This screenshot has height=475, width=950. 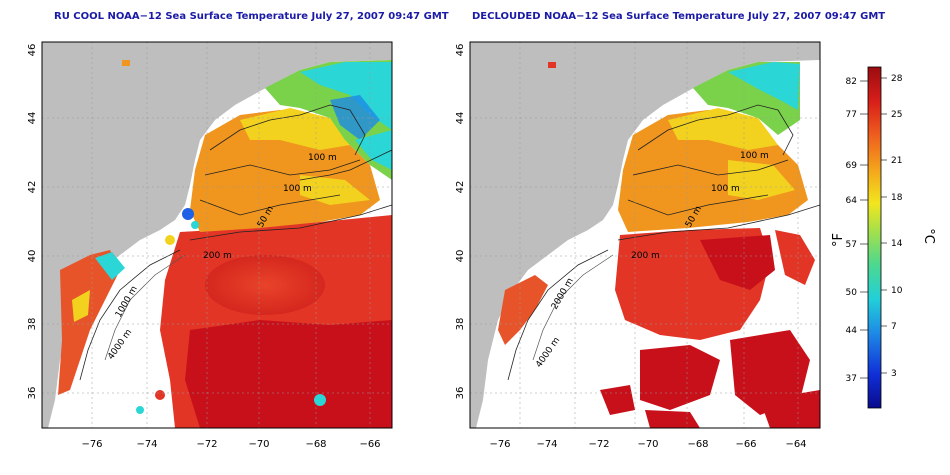 What do you see at coordinates (851, 115) in the screenshot?
I see `f-tick: 77` at bounding box center [851, 115].